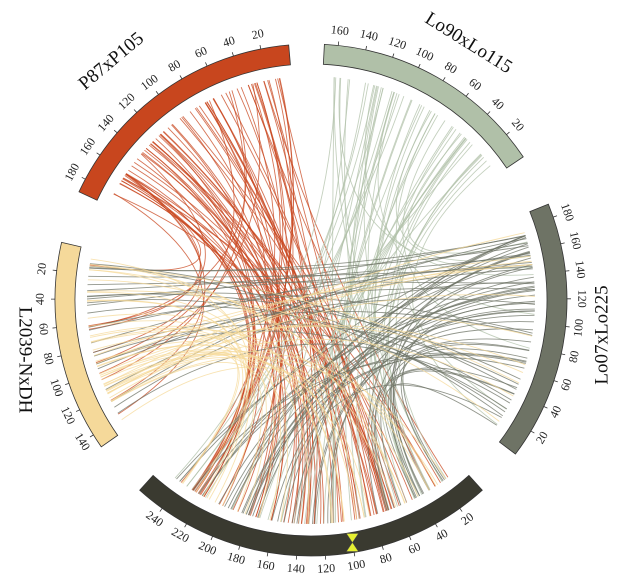  I want to click on segment-name: Lo07xLo225, so click(601, 334).